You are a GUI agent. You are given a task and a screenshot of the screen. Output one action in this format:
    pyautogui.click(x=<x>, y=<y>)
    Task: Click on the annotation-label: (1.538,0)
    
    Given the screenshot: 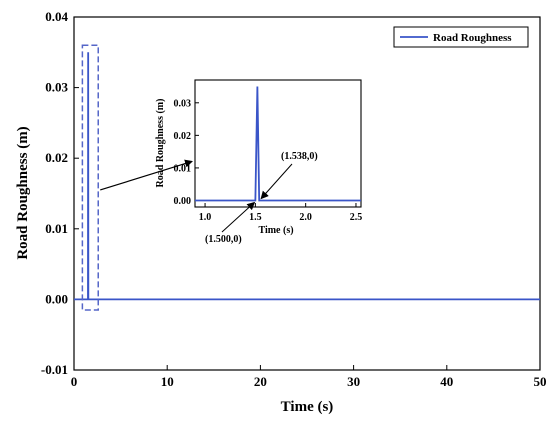 What is the action you would take?
    pyautogui.click(x=299, y=156)
    